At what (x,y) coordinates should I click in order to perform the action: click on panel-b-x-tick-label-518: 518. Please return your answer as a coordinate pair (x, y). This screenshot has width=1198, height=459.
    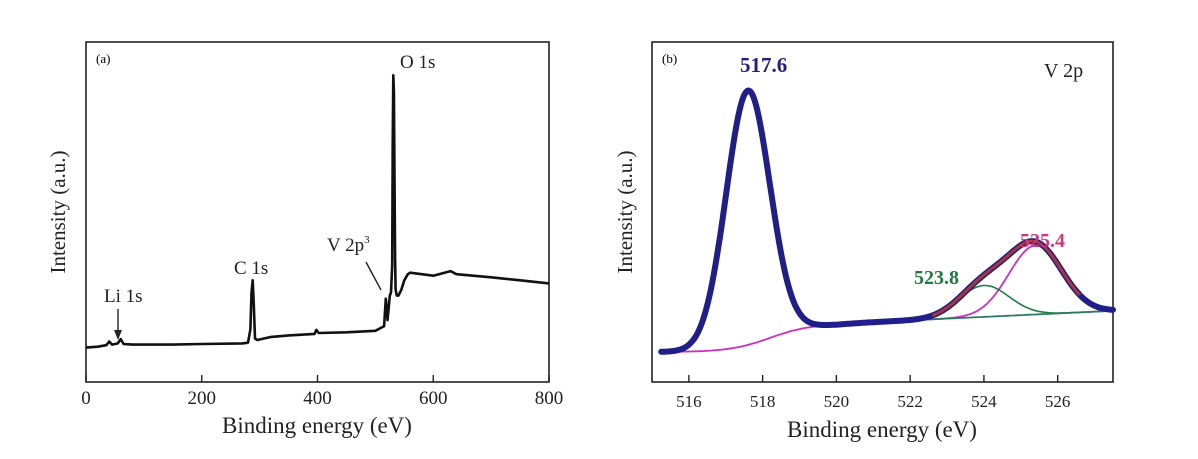
    Looking at the image, I should click on (763, 401).